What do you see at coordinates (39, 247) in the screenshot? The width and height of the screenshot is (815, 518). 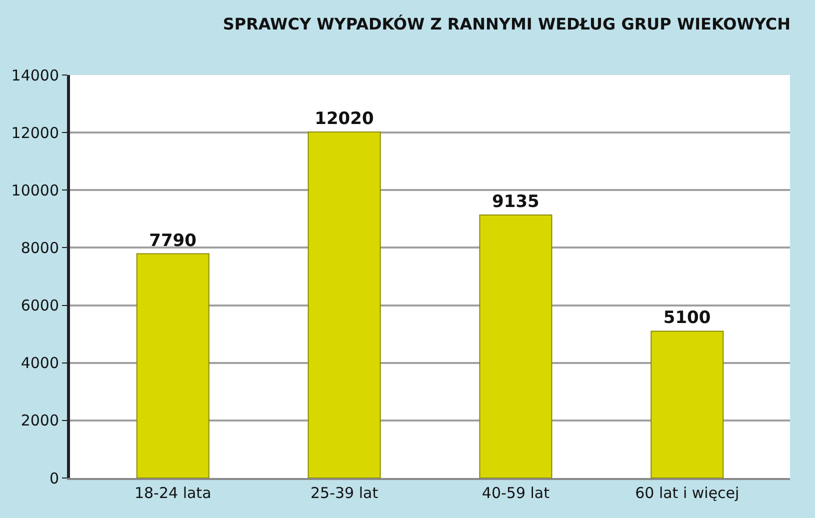 I see `y-tick-label: 8000` at bounding box center [39, 247].